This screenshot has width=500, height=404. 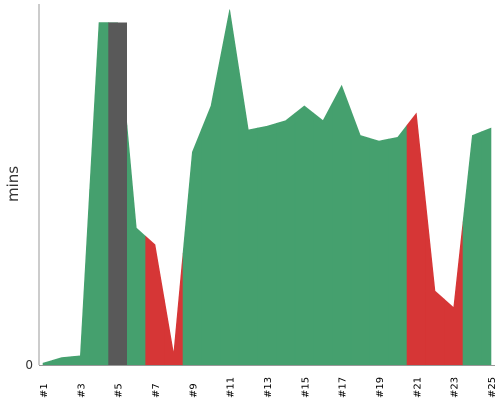 I want to click on x-tick-label: #21, so click(x=417, y=387).